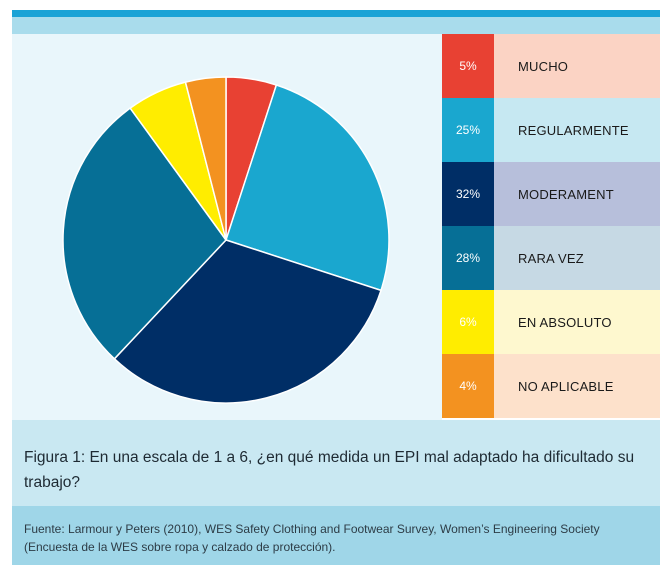 This screenshot has width=660, height=565. Describe the element at coordinates (577, 66) in the screenshot. I see `legend-label: MUCHO` at that location.